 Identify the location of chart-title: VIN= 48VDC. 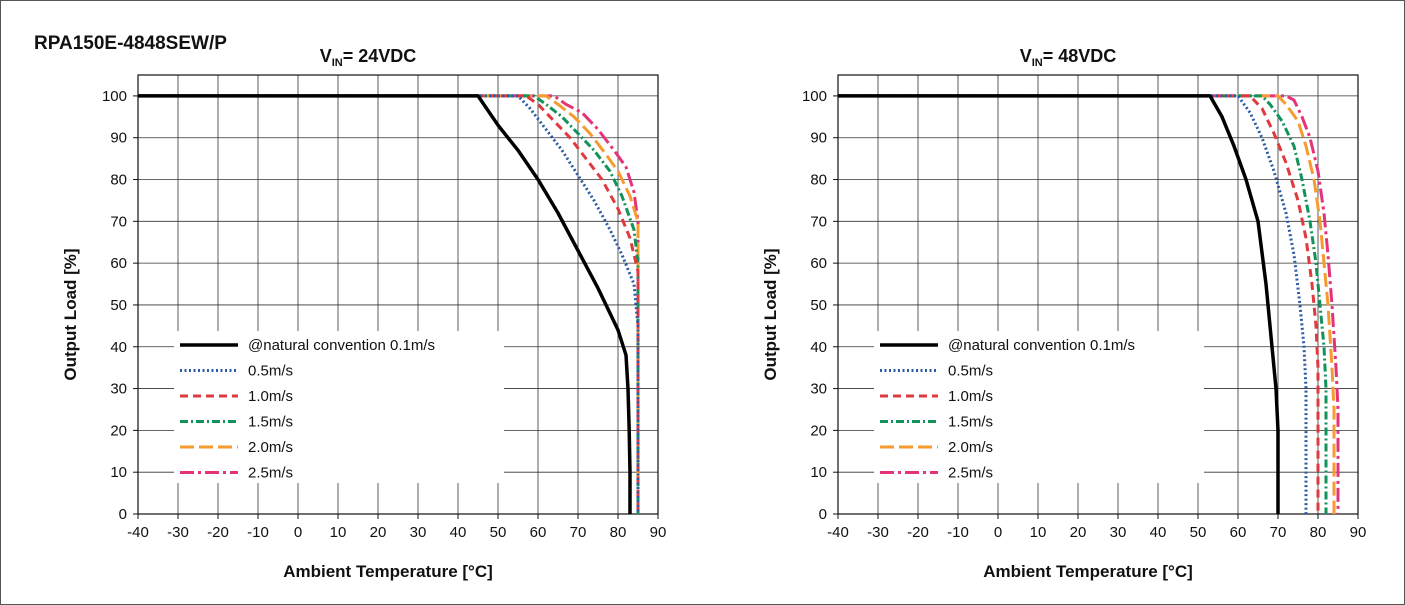
(1068, 57).